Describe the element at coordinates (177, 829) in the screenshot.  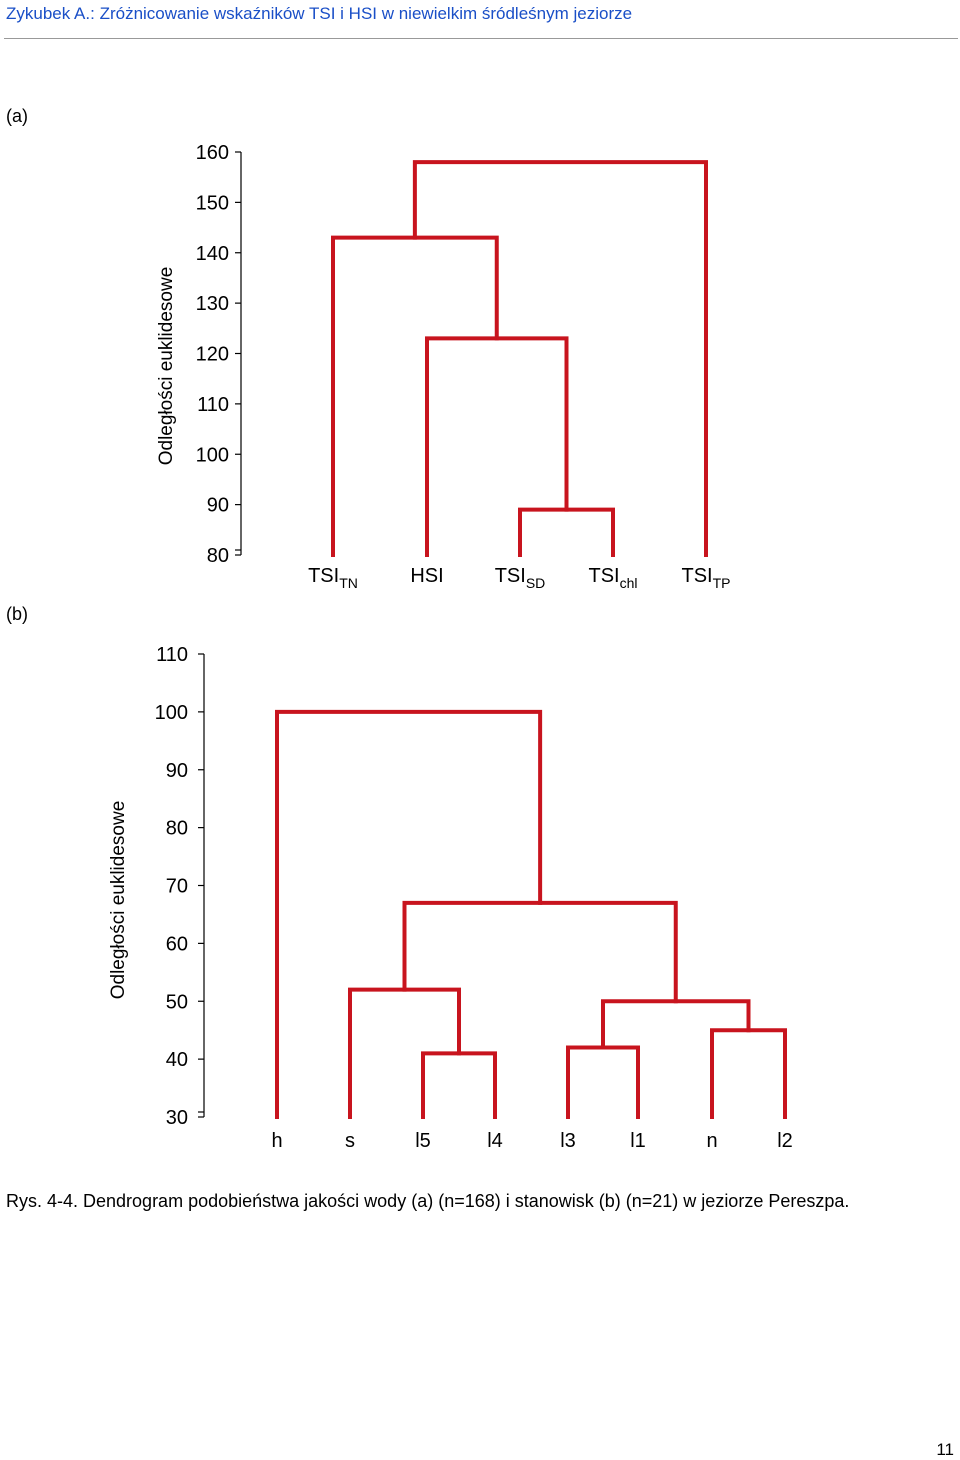
I see `y-tick-label-b: 80` at that location.